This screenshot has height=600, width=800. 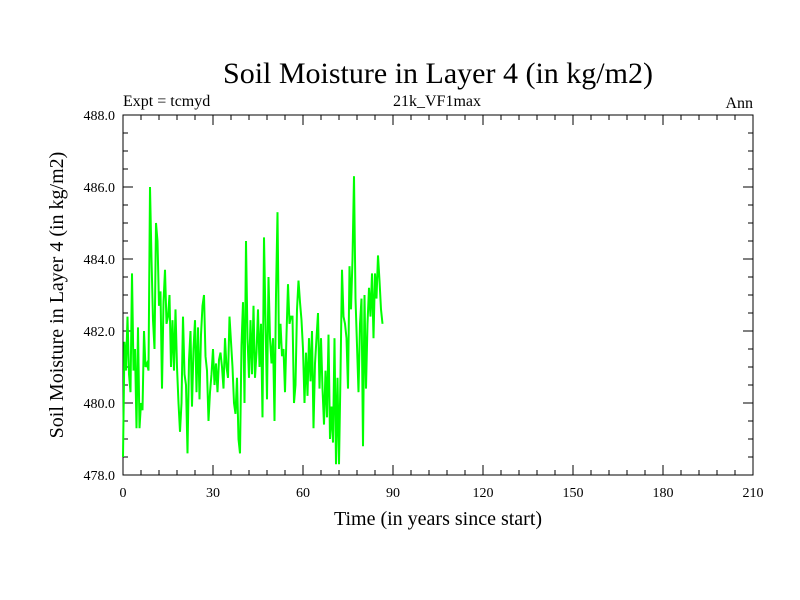 What do you see at coordinates (213, 493) in the screenshot?
I see `x-tick-label: 30` at bounding box center [213, 493].